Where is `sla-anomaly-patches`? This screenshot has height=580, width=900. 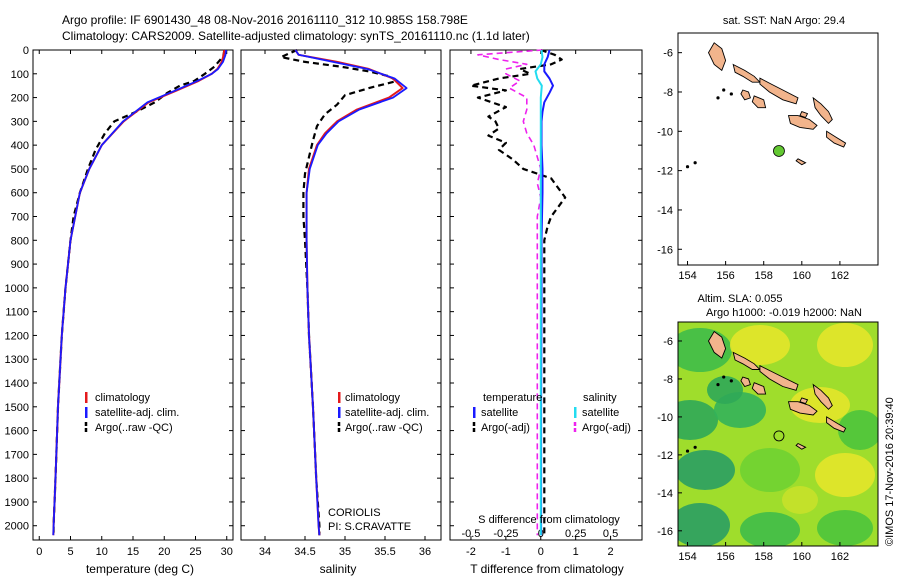
sla-anomaly-patches is located at coordinates (778, 434).